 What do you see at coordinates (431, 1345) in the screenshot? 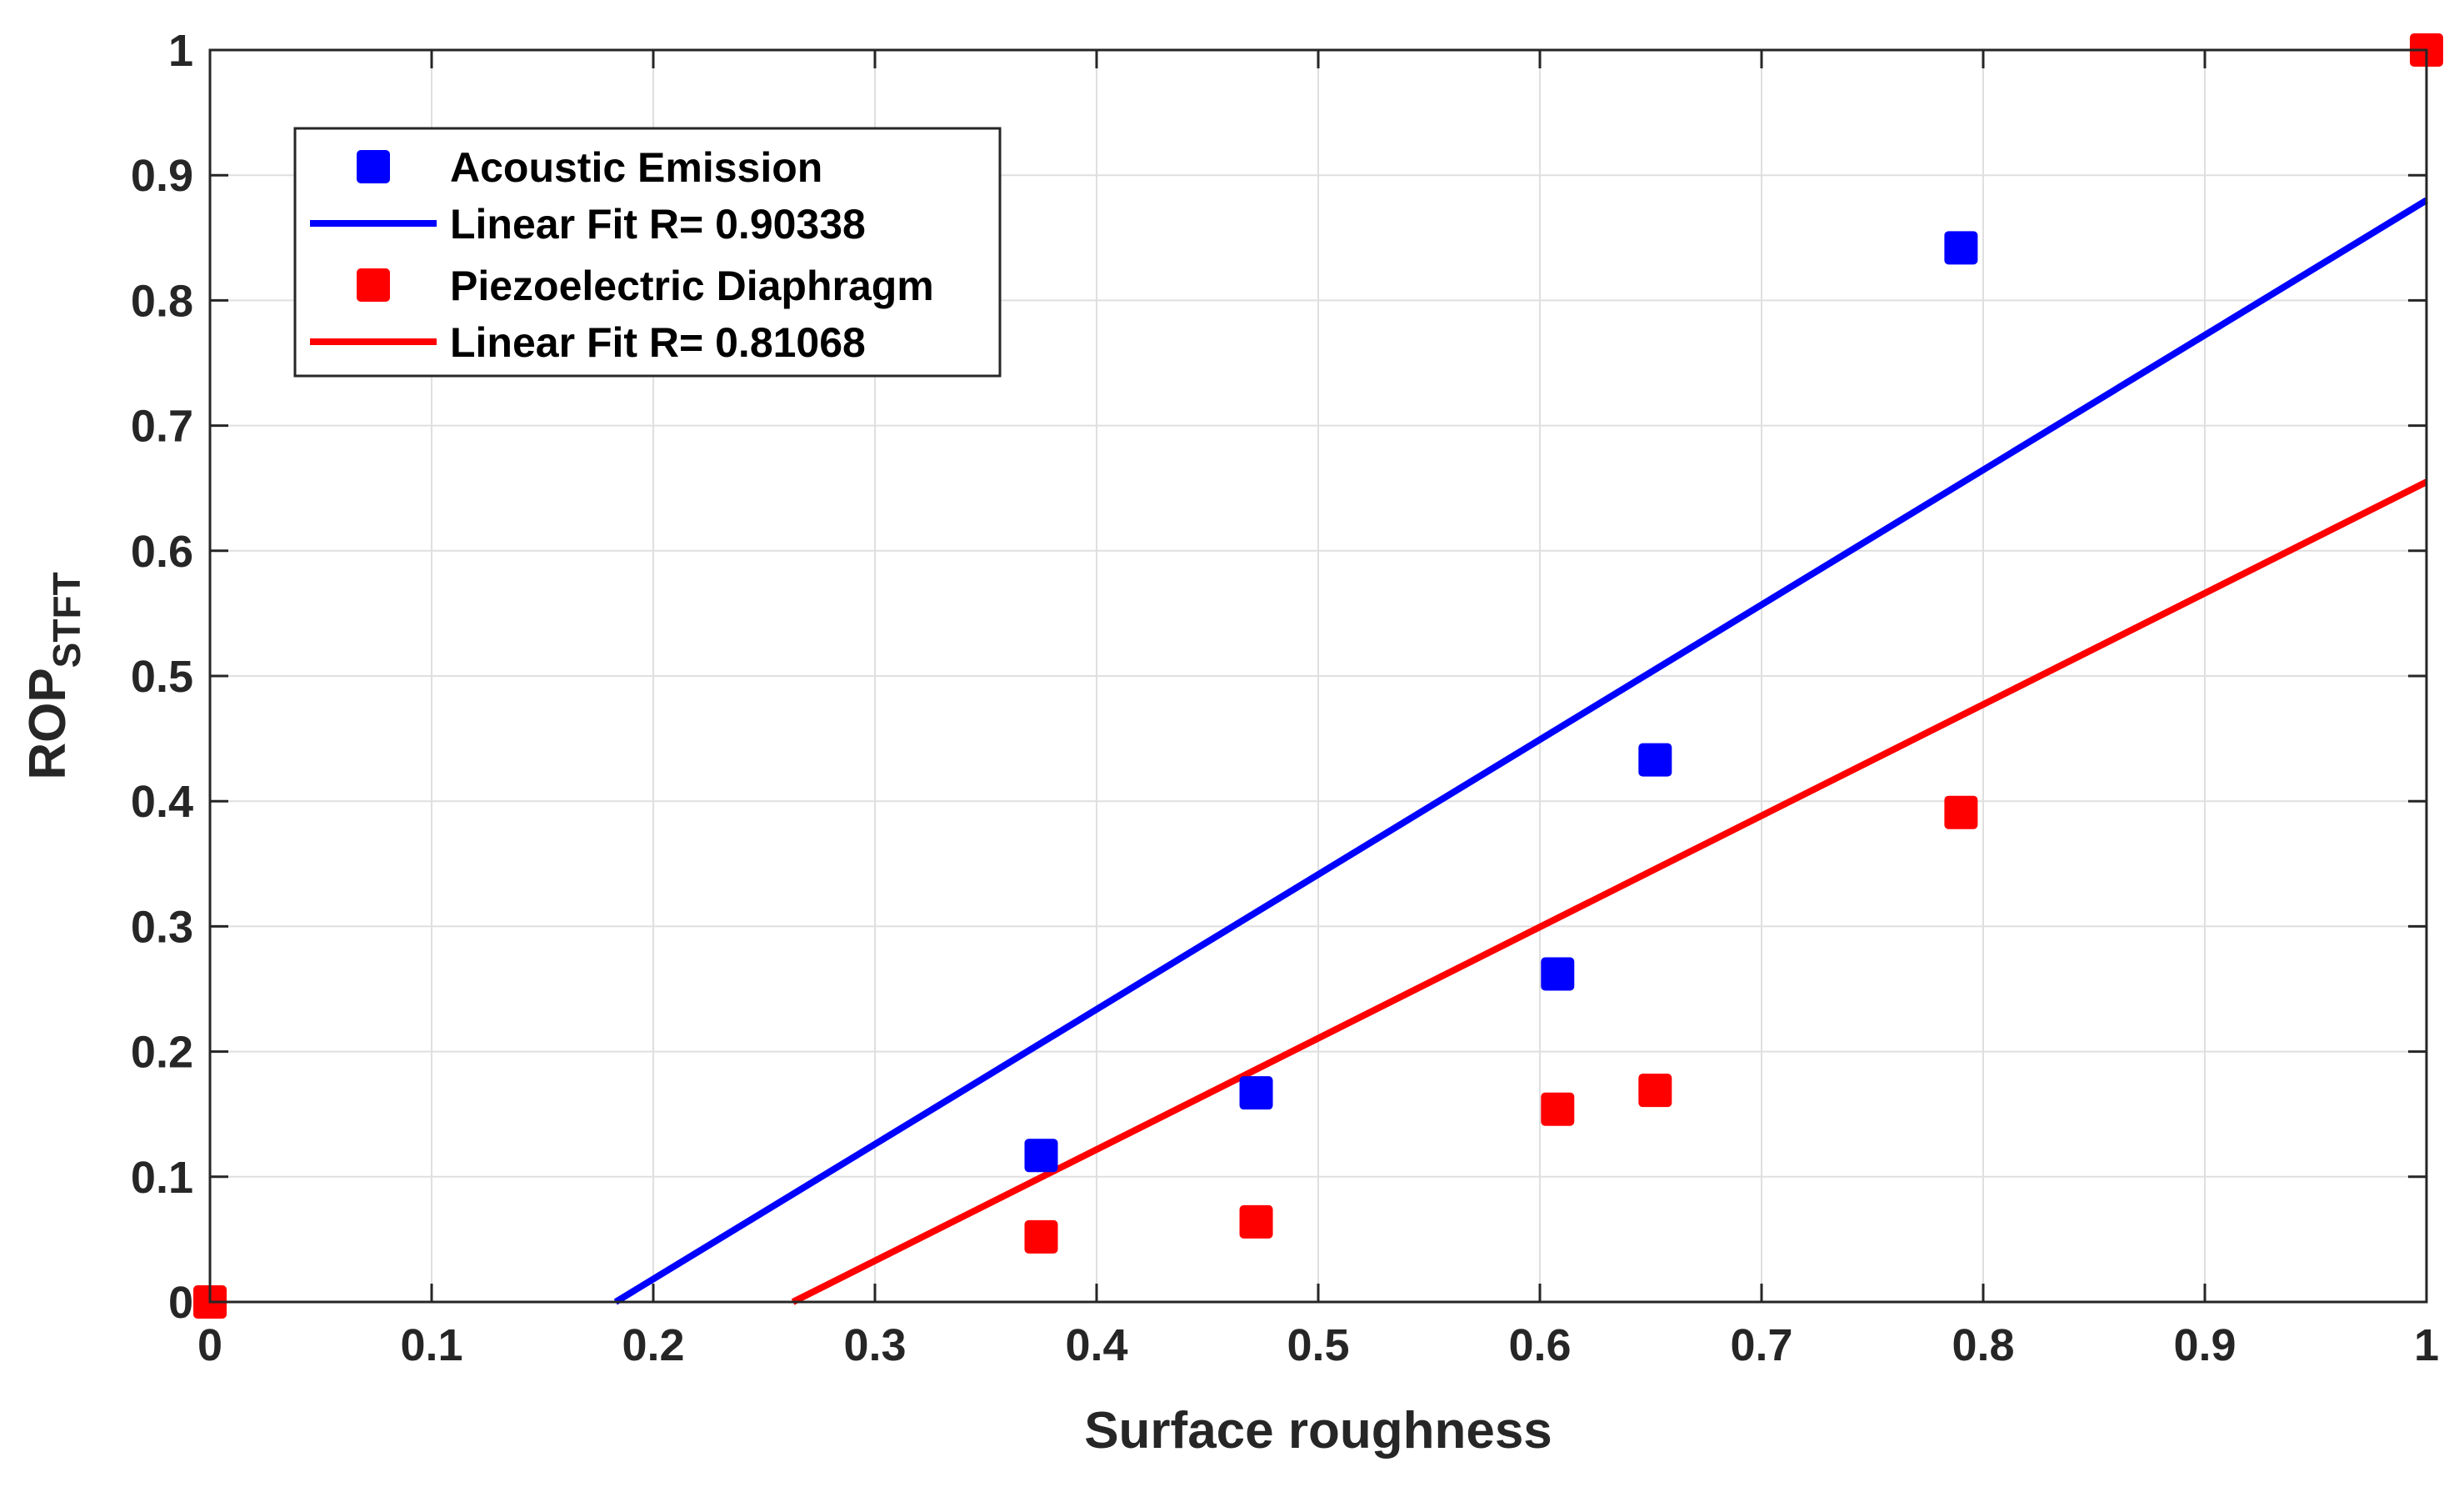
I see `x-tick-label: 0.1` at bounding box center [431, 1345].